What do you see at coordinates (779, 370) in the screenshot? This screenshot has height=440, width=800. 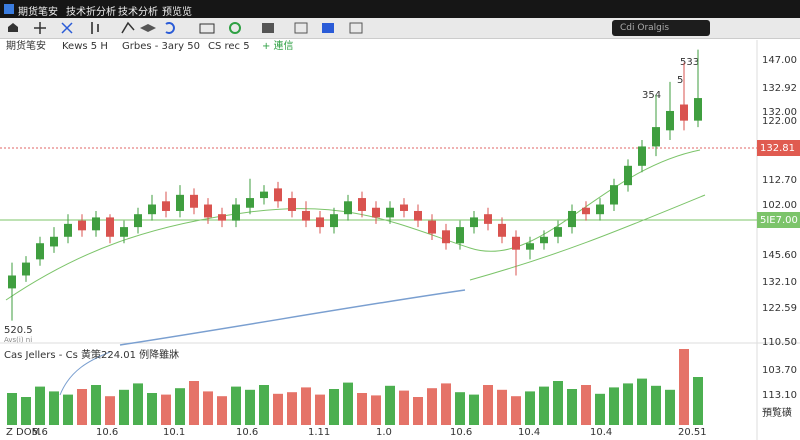 I see `price-label: 103.70` at bounding box center [779, 370].